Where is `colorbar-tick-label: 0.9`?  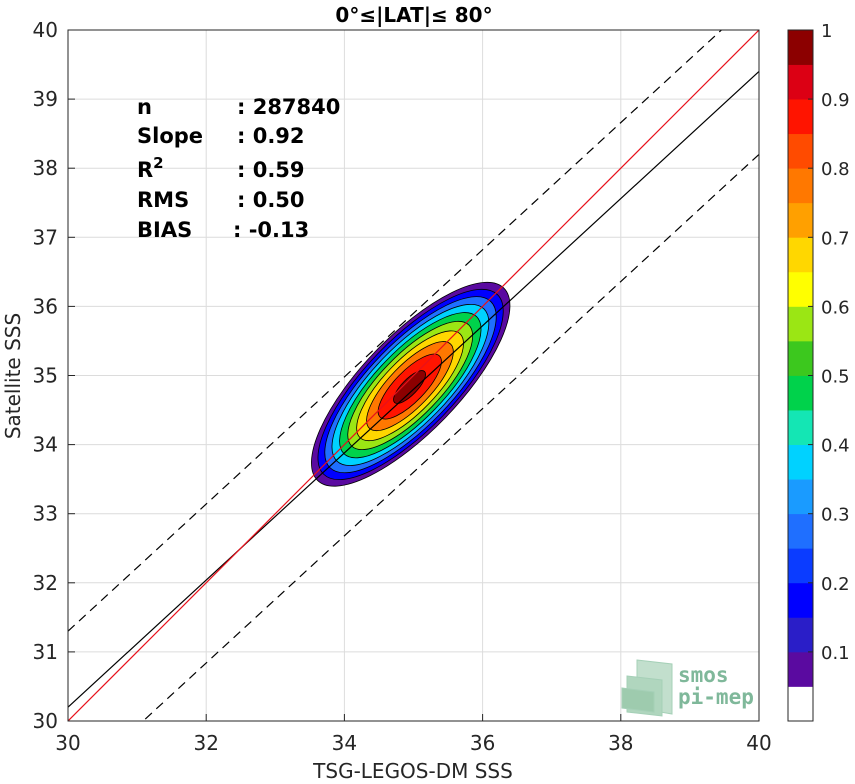
colorbar-tick-label: 0.9 is located at coordinates (835, 100).